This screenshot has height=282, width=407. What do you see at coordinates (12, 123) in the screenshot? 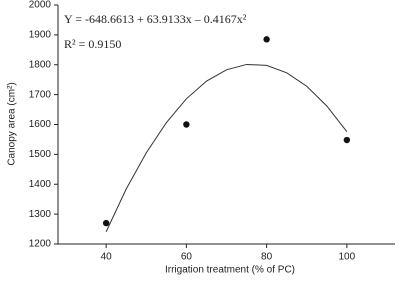
I see `y-axis-label: Canopy area (cm²)` at bounding box center [12, 123].